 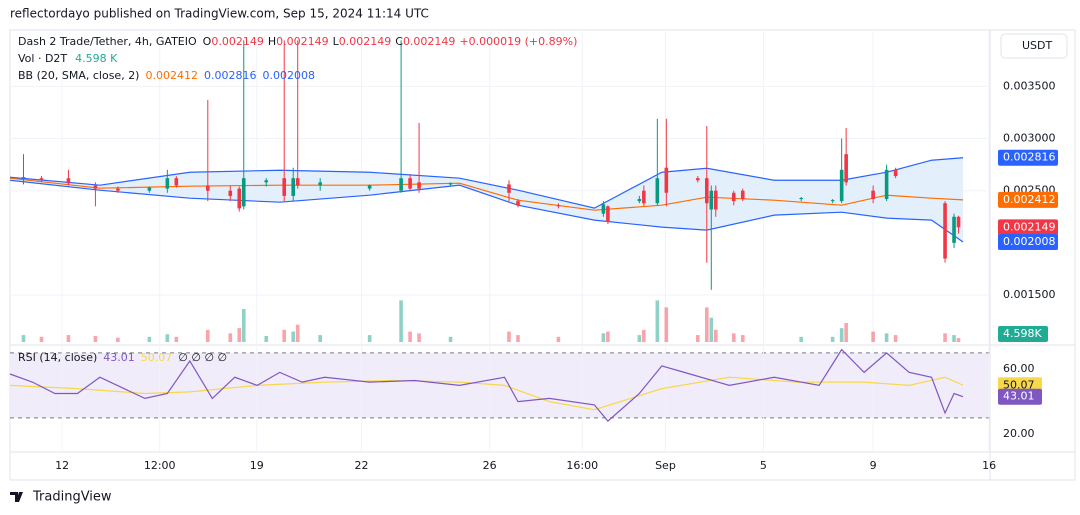 What do you see at coordinates (207, 41) in the screenshot?
I see `ohlc-key: O` at bounding box center [207, 41].